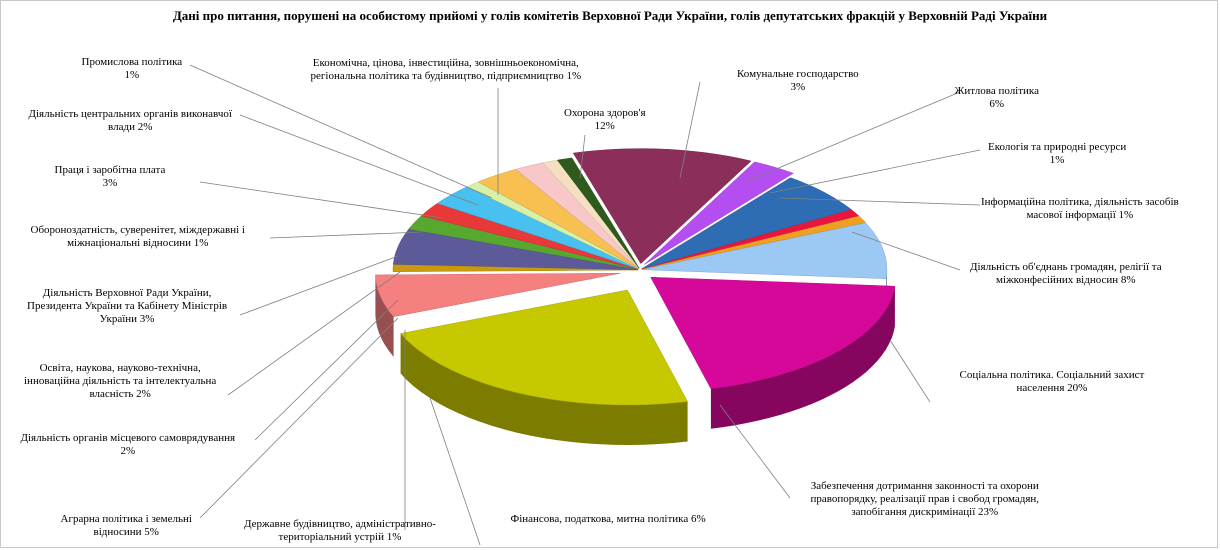 Image resolution: width=1220 pixels, height=550 pixels. What do you see at coordinates (605, 113) in the screenshot?
I see `slice-label-line: Охорона здоров'я` at bounding box center [605, 113].